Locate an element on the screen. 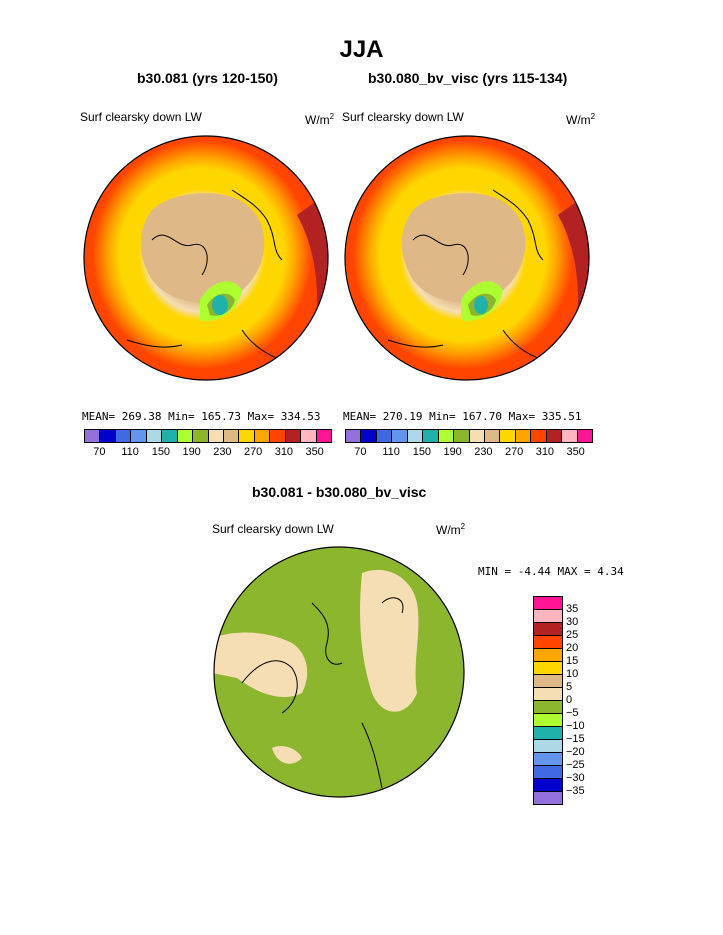 The width and height of the screenshot is (723, 935). left-polar-map is located at coordinates (206, 258).